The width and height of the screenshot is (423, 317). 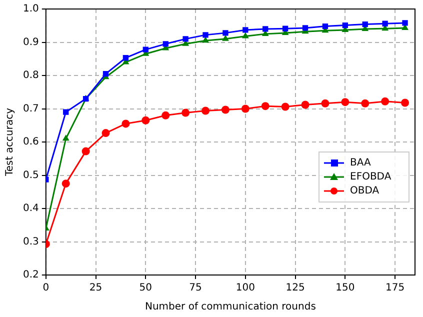 What do you see at coordinates (360, 163) in the screenshot?
I see `legend-label: BAA` at bounding box center [360, 163].